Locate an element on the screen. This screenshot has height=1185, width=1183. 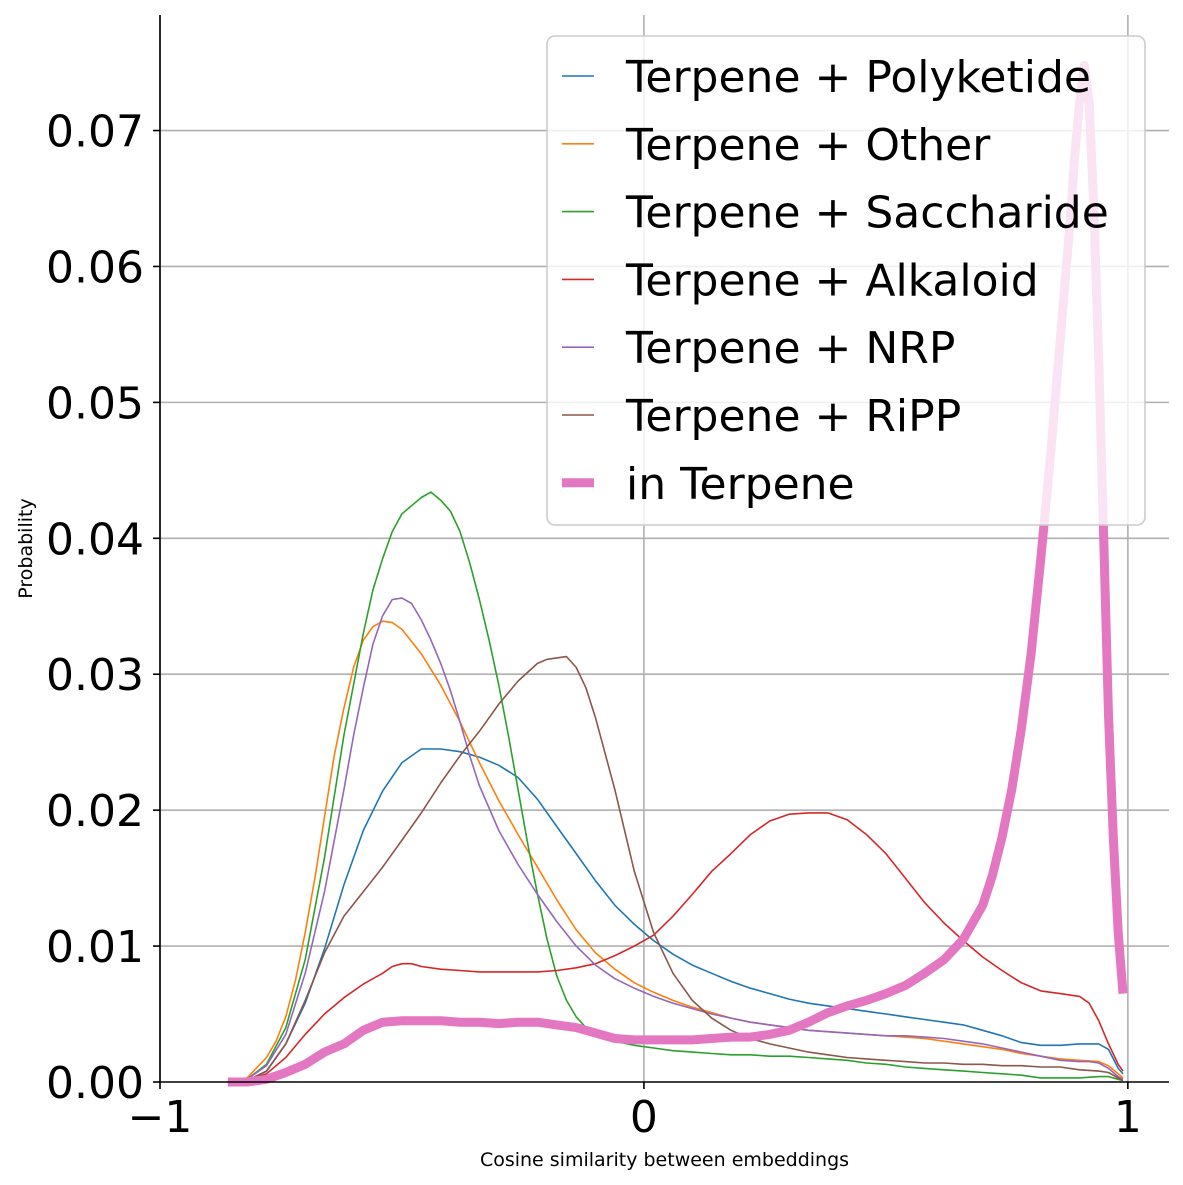
y-tick-label: 0.00 is located at coordinates (95, 1083).